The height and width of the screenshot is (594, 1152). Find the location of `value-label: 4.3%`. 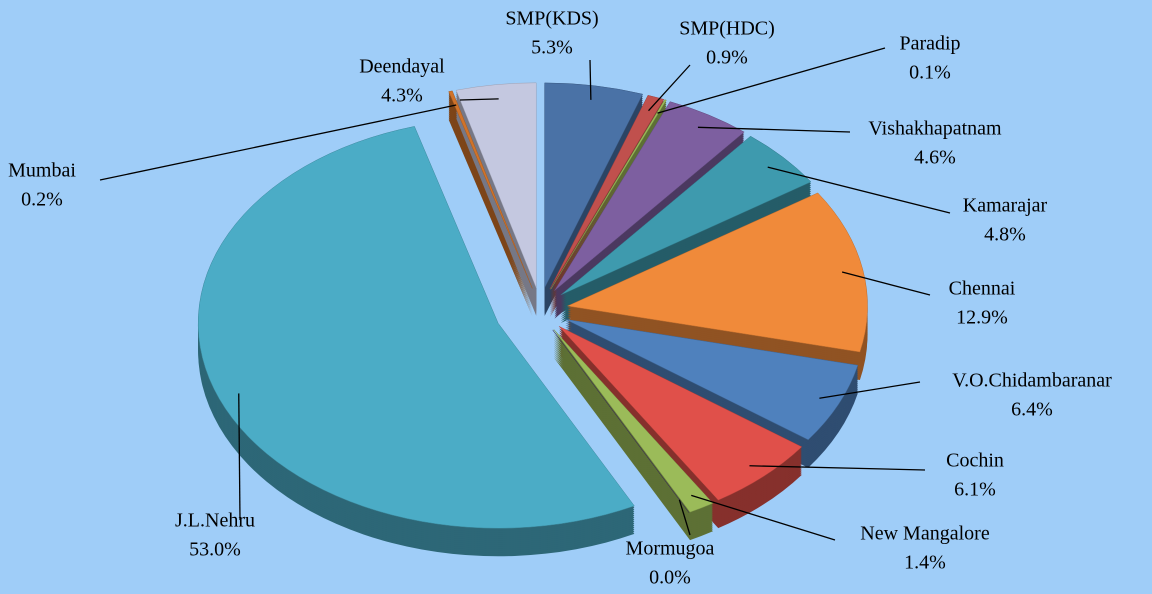

value-label: 4.3% is located at coordinates (402, 96).